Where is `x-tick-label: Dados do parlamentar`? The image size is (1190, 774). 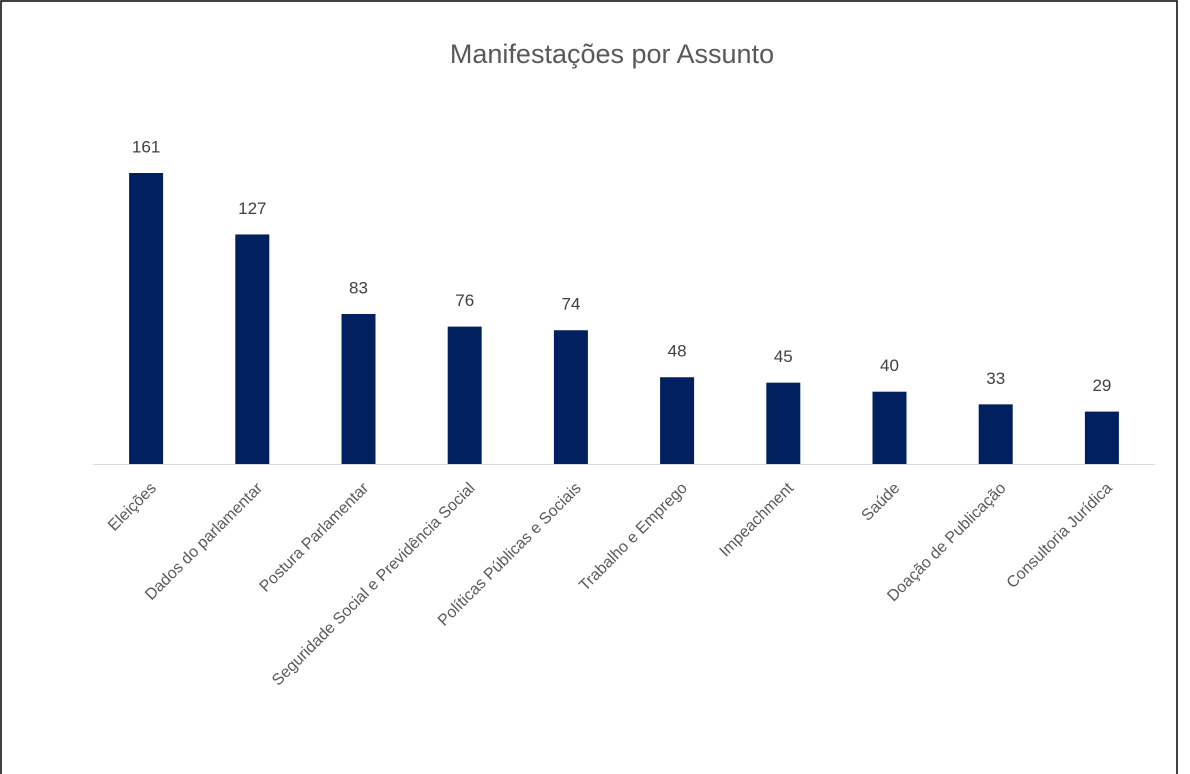 x-tick-label: Dados do parlamentar is located at coordinates (204, 541).